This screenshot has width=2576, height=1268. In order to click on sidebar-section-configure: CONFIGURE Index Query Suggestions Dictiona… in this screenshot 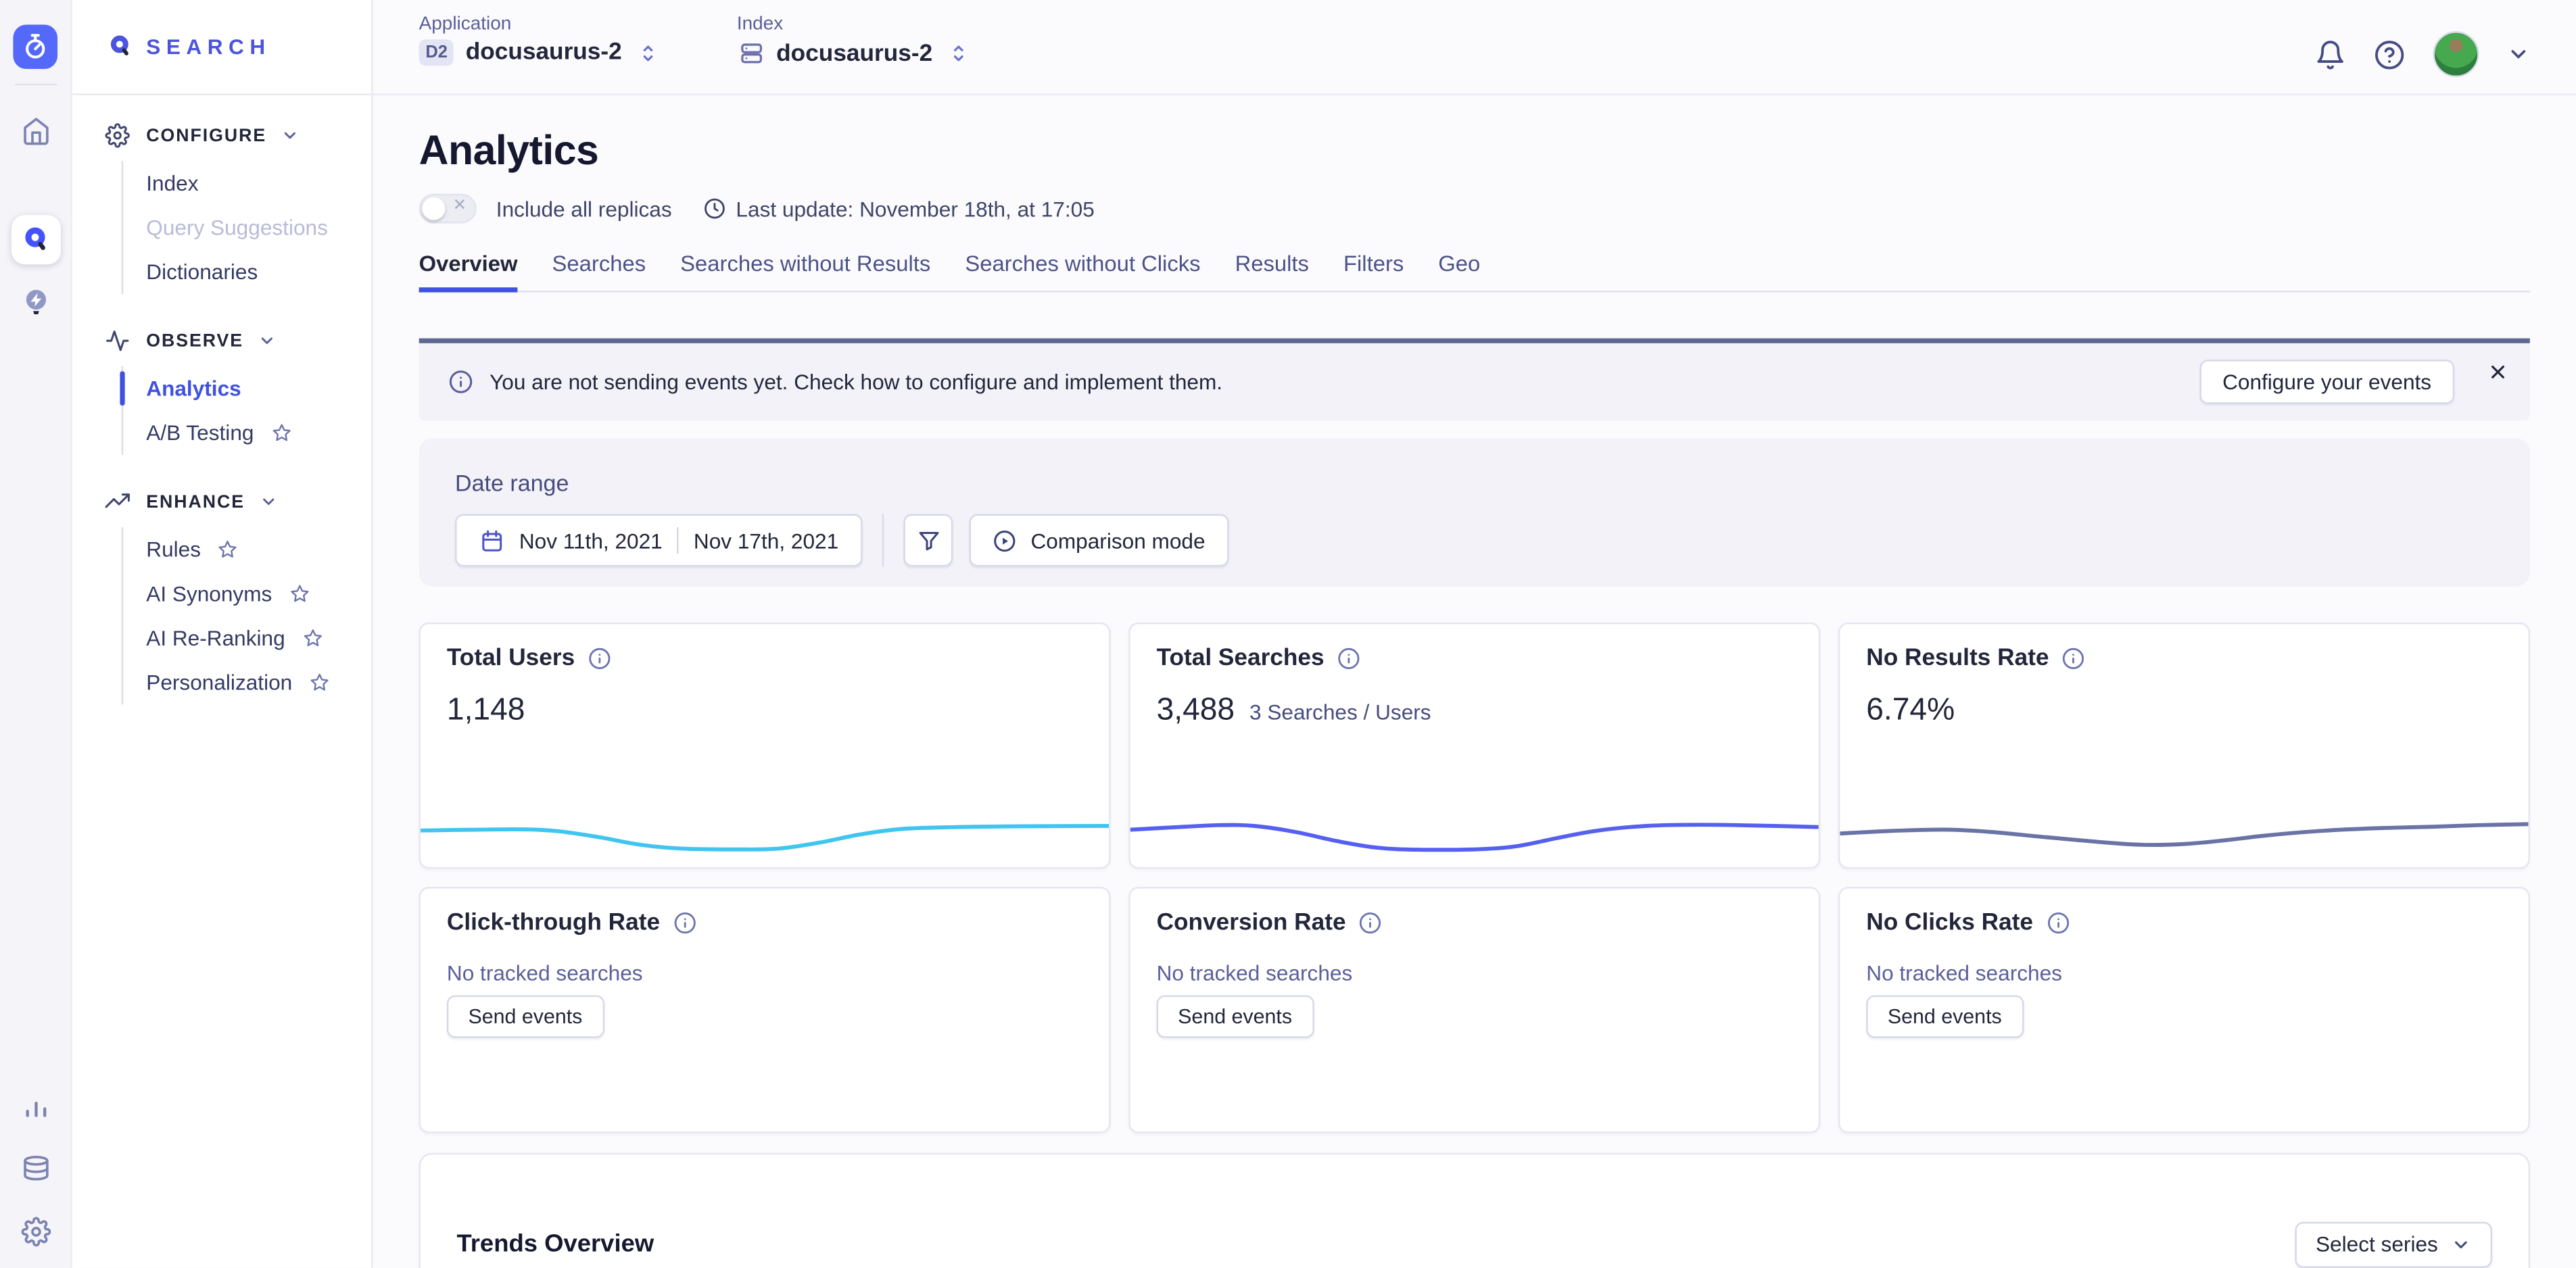, I will do `click(221, 208)`.